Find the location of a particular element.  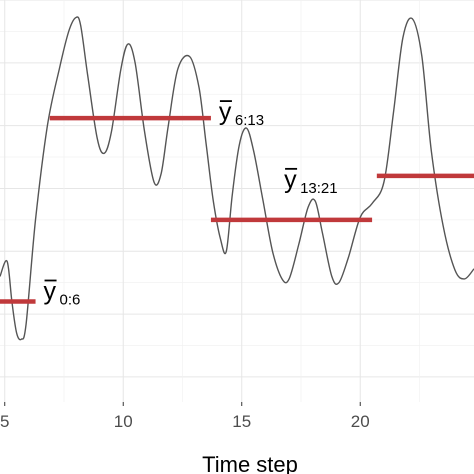

x-tick-label: 5 is located at coordinates (4, 421).